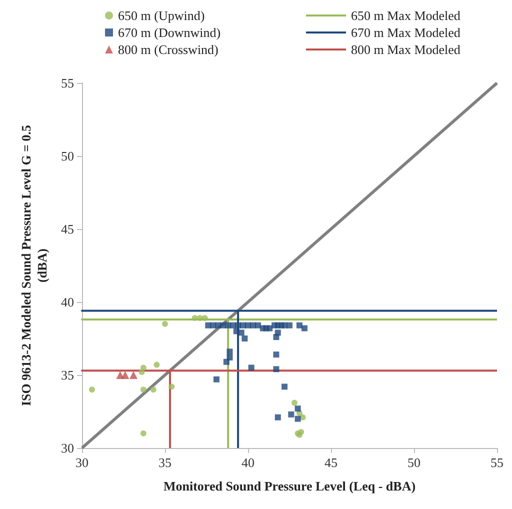  What do you see at coordinates (248, 462) in the screenshot?
I see `x-tick-label: 40` at bounding box center [248, 462].